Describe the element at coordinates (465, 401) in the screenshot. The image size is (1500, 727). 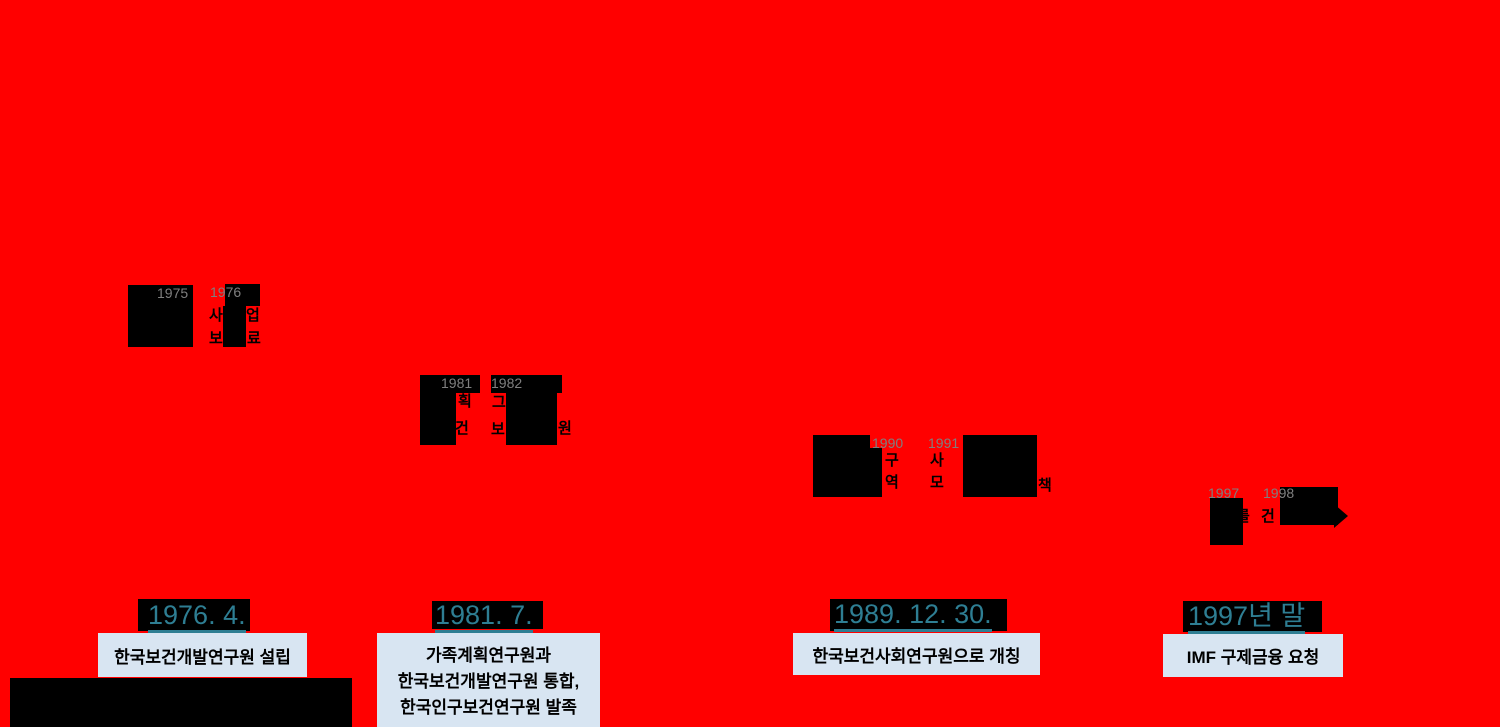
I see `caption-fragment: 획` at that location.